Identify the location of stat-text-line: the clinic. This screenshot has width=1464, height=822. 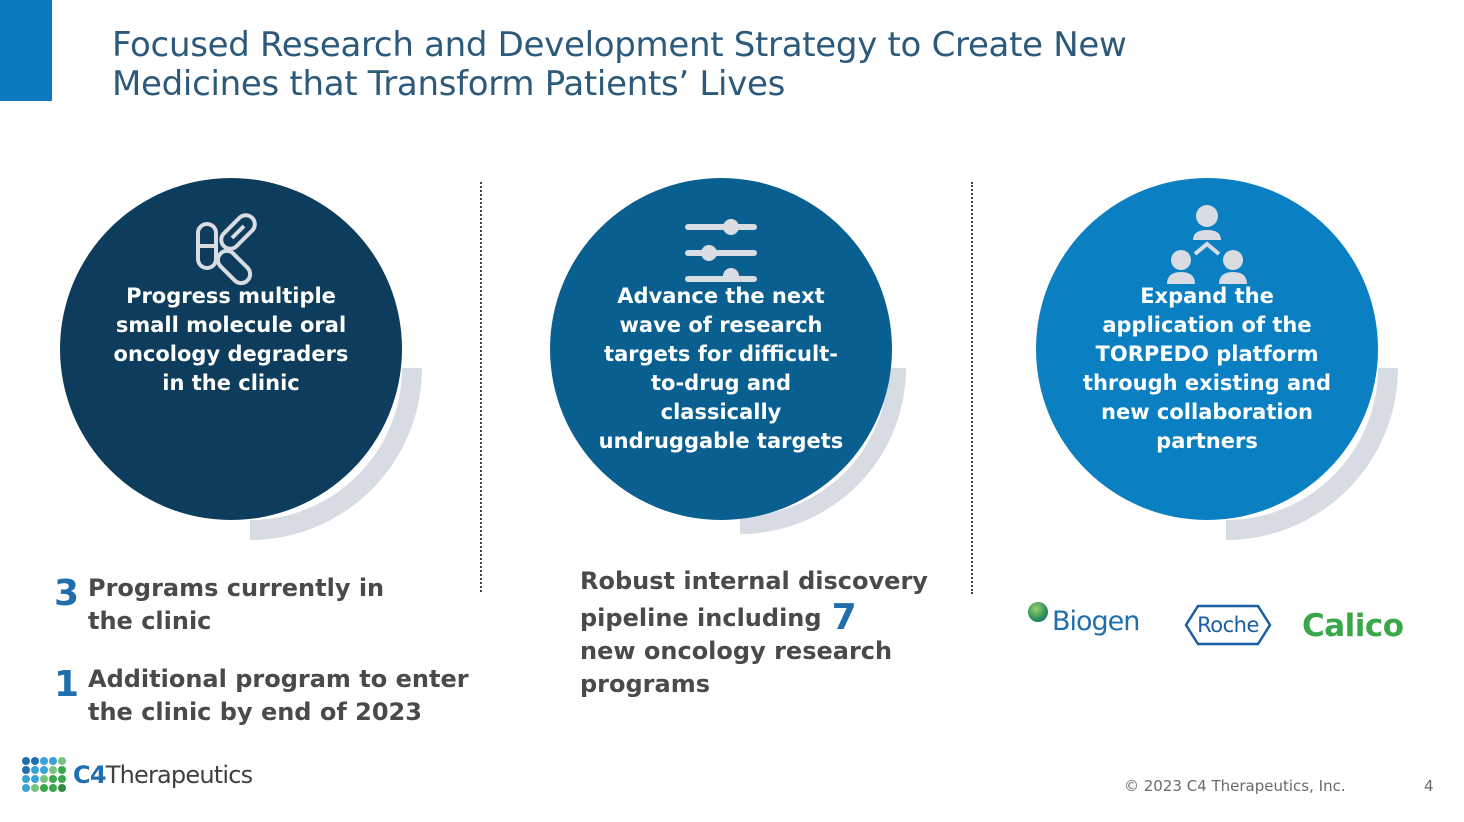
(150, 621).